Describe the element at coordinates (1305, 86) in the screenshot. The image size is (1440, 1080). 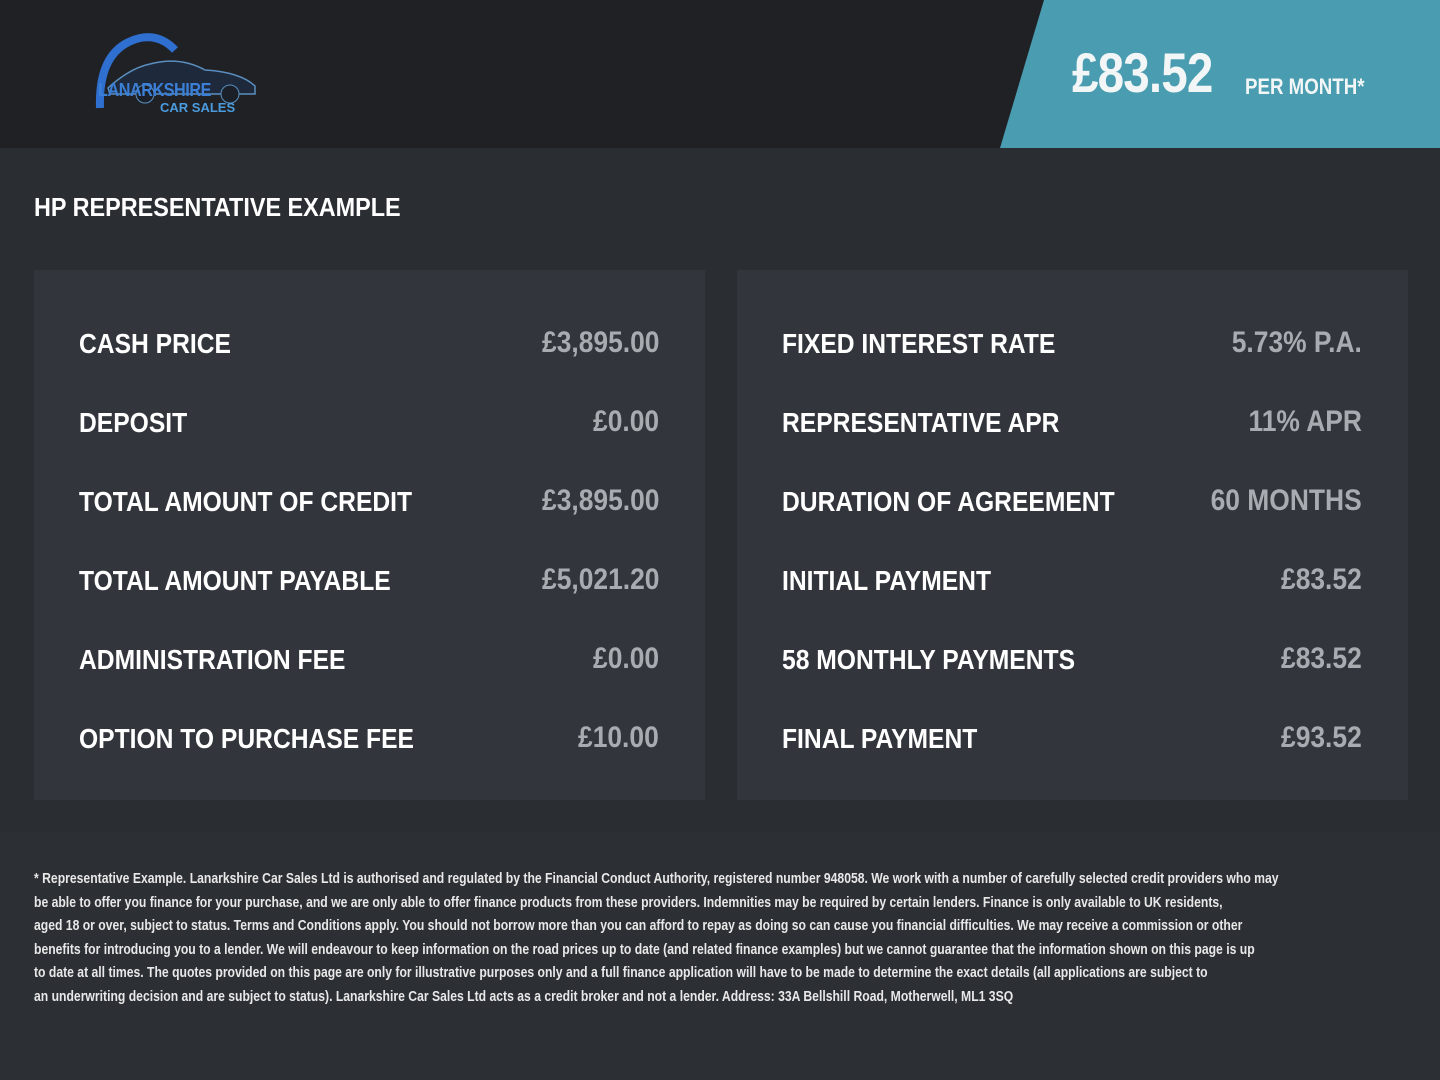
I see `monthly-price-suffix: PER MONTH*` at that location.